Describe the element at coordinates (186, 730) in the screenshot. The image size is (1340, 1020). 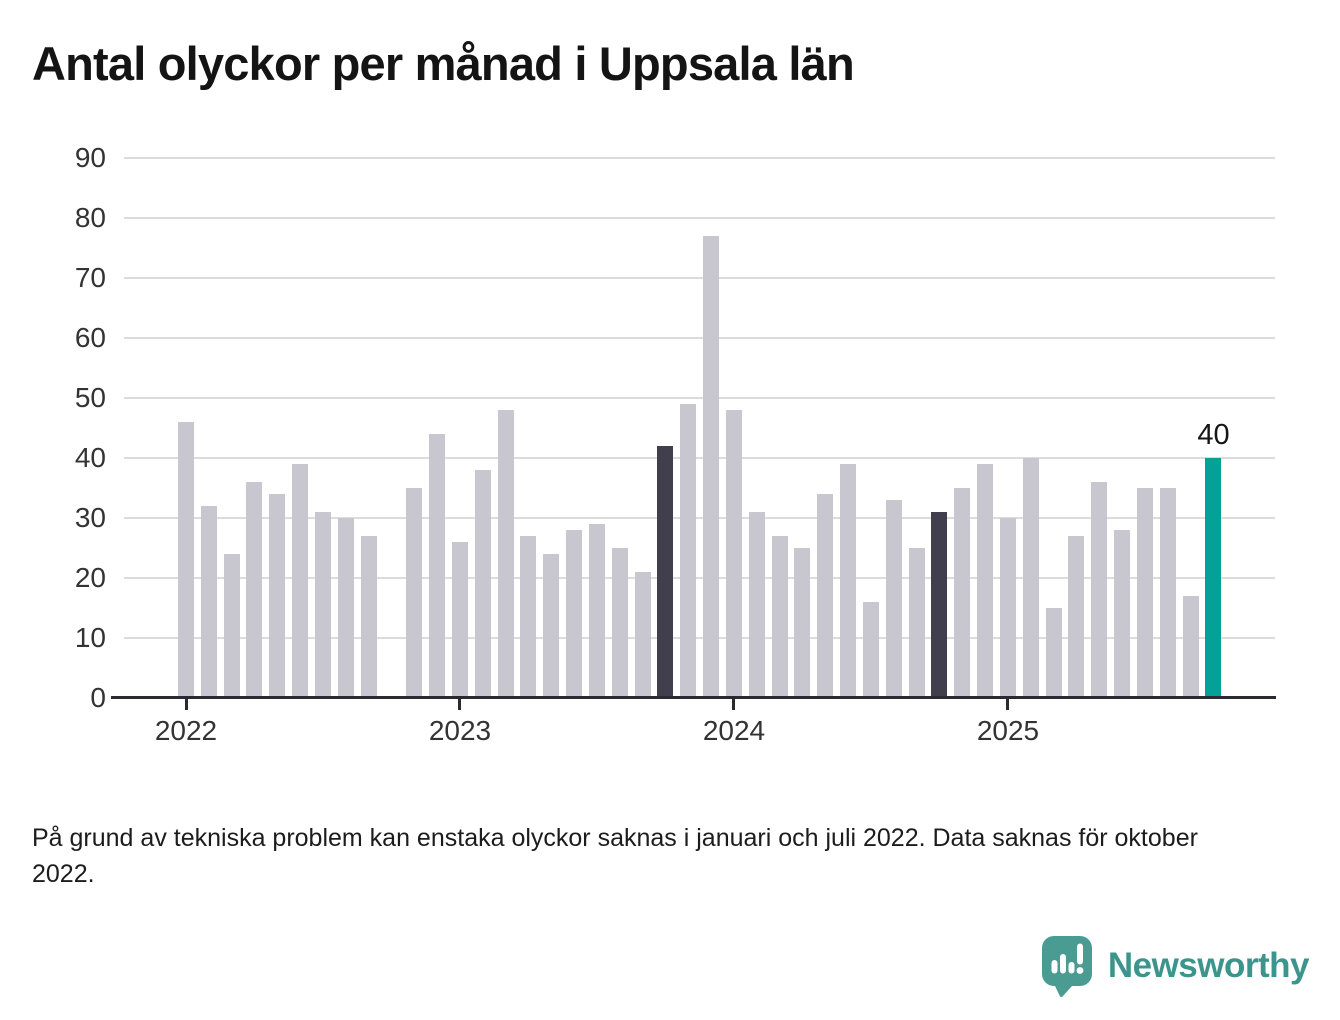
I see `x-axis-label-2022: 2022` at that location.